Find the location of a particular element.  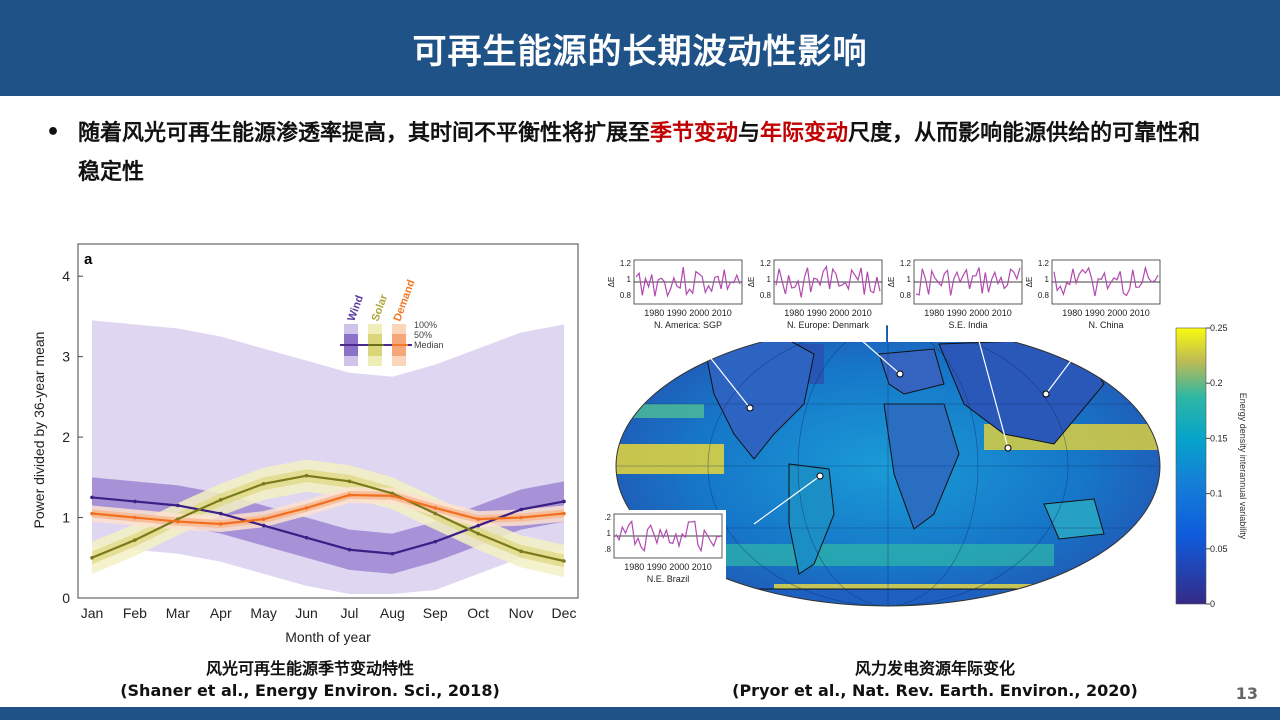

point-solar-nov is located at coordinates (521, 551).